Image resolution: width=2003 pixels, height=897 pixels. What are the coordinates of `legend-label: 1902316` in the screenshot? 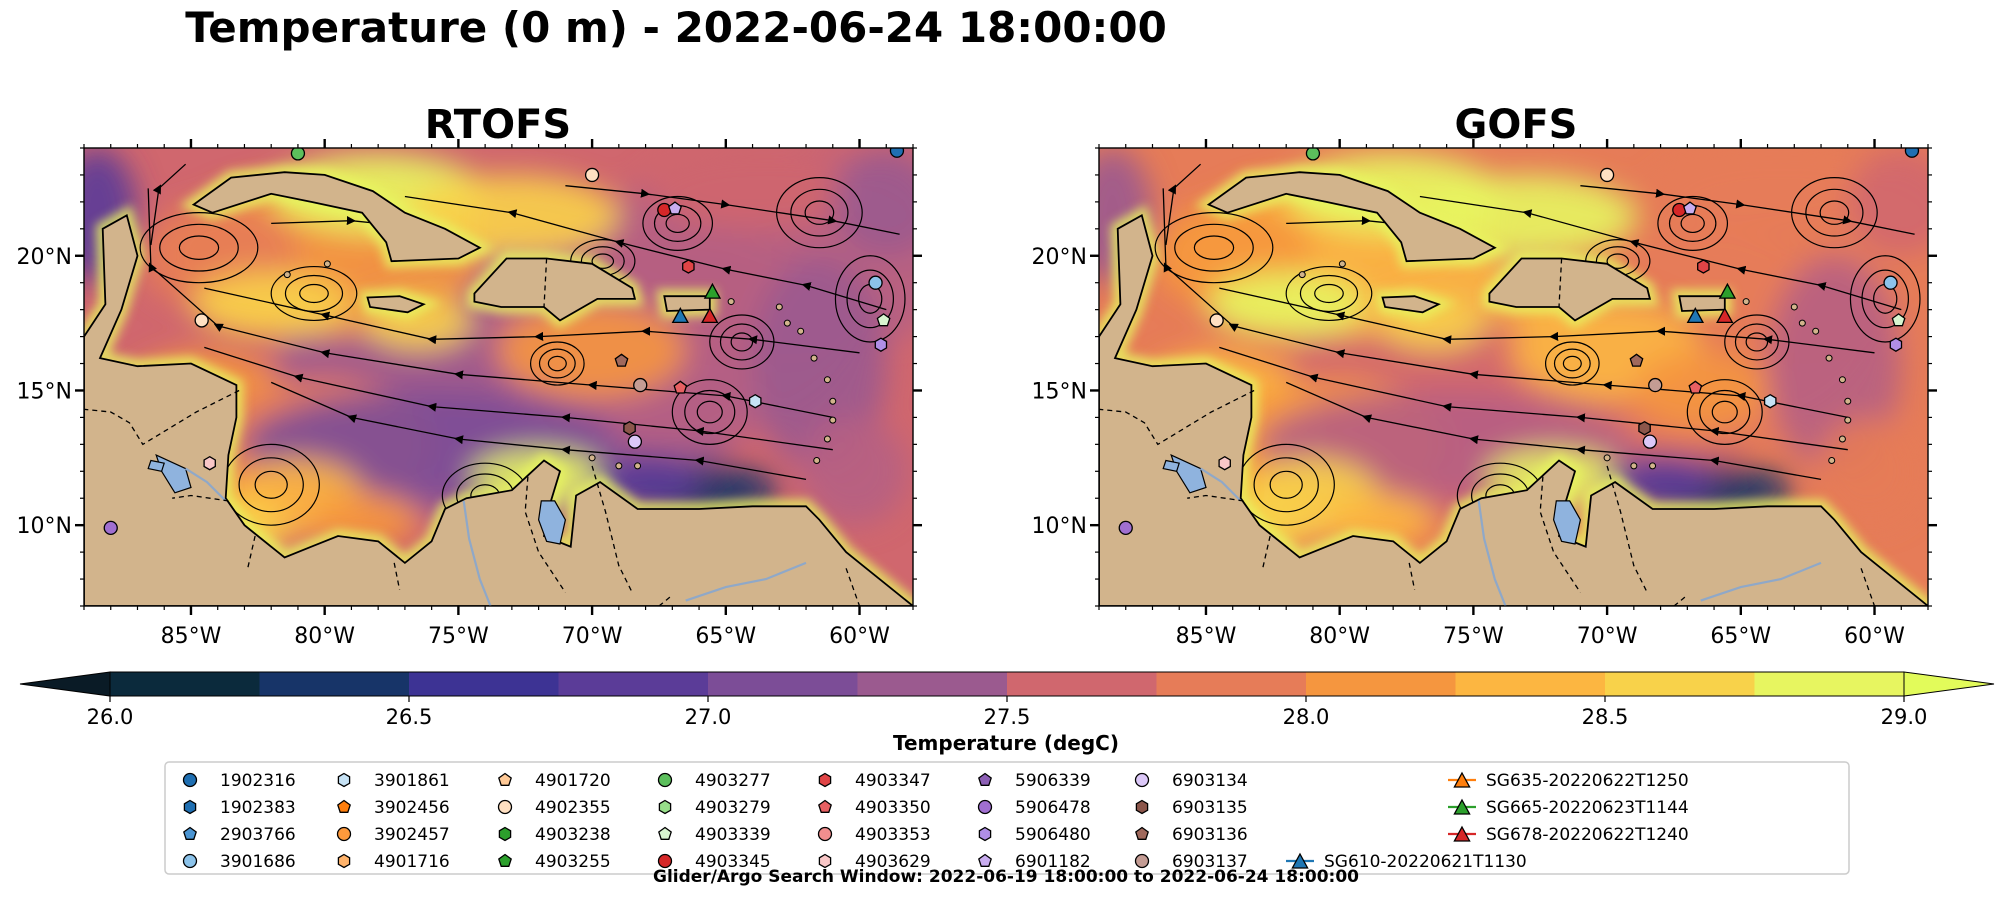 It's located at (258, 781).